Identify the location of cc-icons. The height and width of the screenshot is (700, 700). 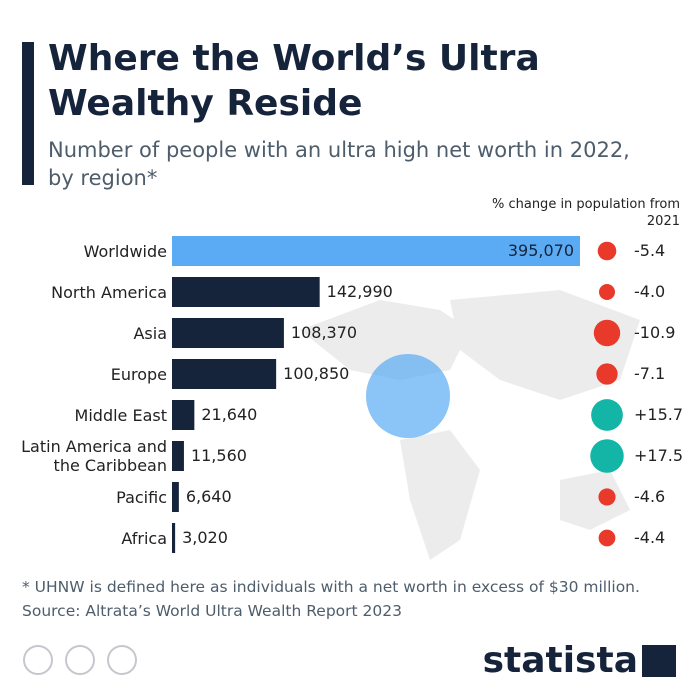
(80, 660).